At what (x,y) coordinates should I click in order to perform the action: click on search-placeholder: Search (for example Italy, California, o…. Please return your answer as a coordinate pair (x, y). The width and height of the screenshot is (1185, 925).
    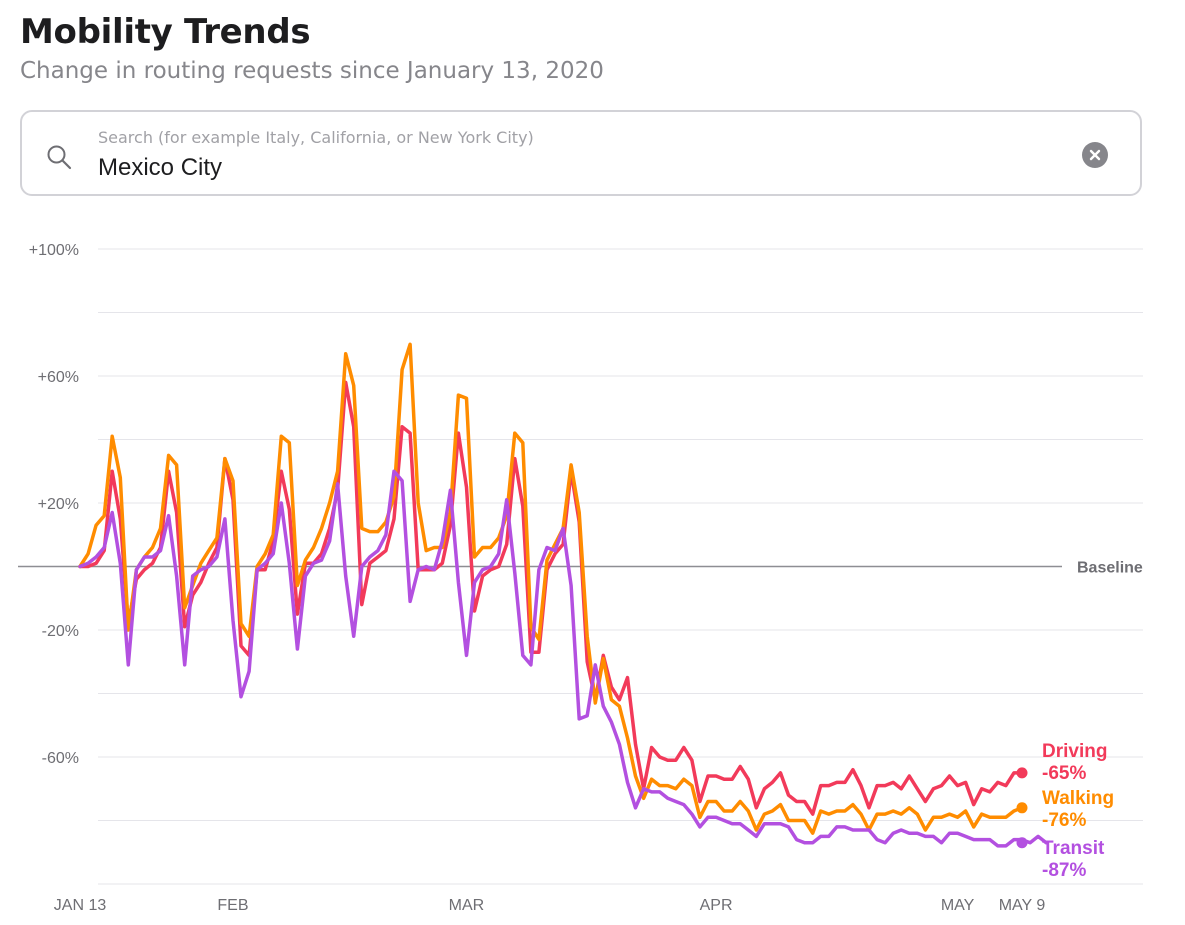
    Looking at the image, I should click on (316, 137).